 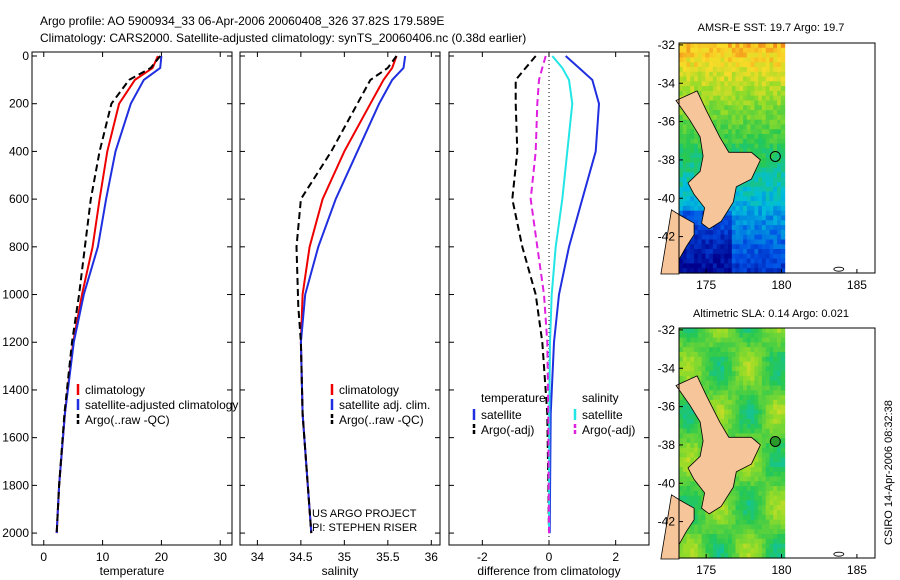 I want to click on x-tick-label: 180, so click(x=782, y=285).